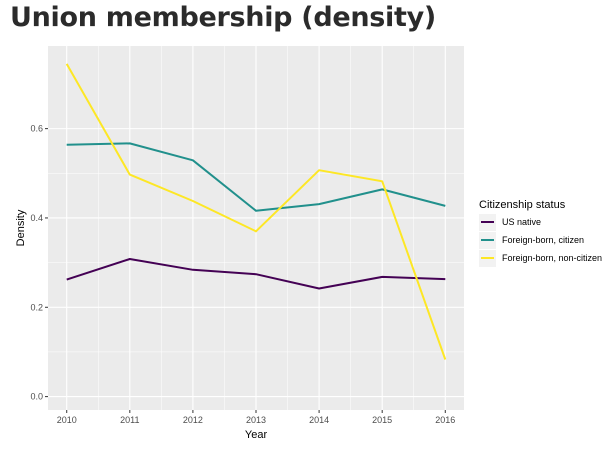  I want to click on y-axis: 0.0 0.2 0.4 0.6, so click(39, 263).